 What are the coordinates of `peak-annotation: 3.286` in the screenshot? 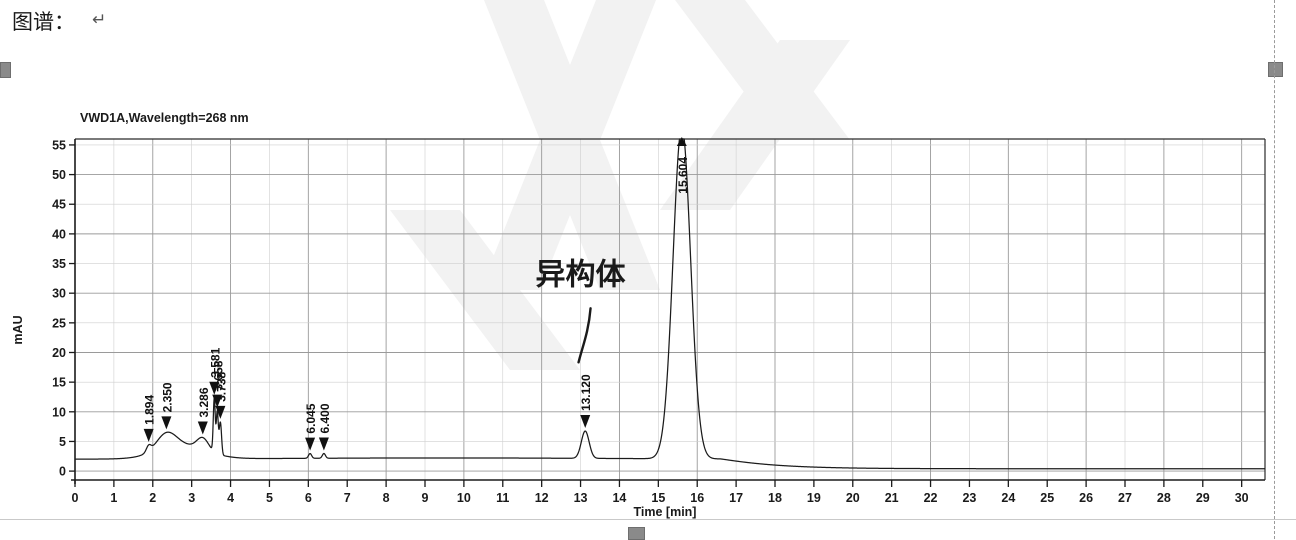 It's located at (204, 411).